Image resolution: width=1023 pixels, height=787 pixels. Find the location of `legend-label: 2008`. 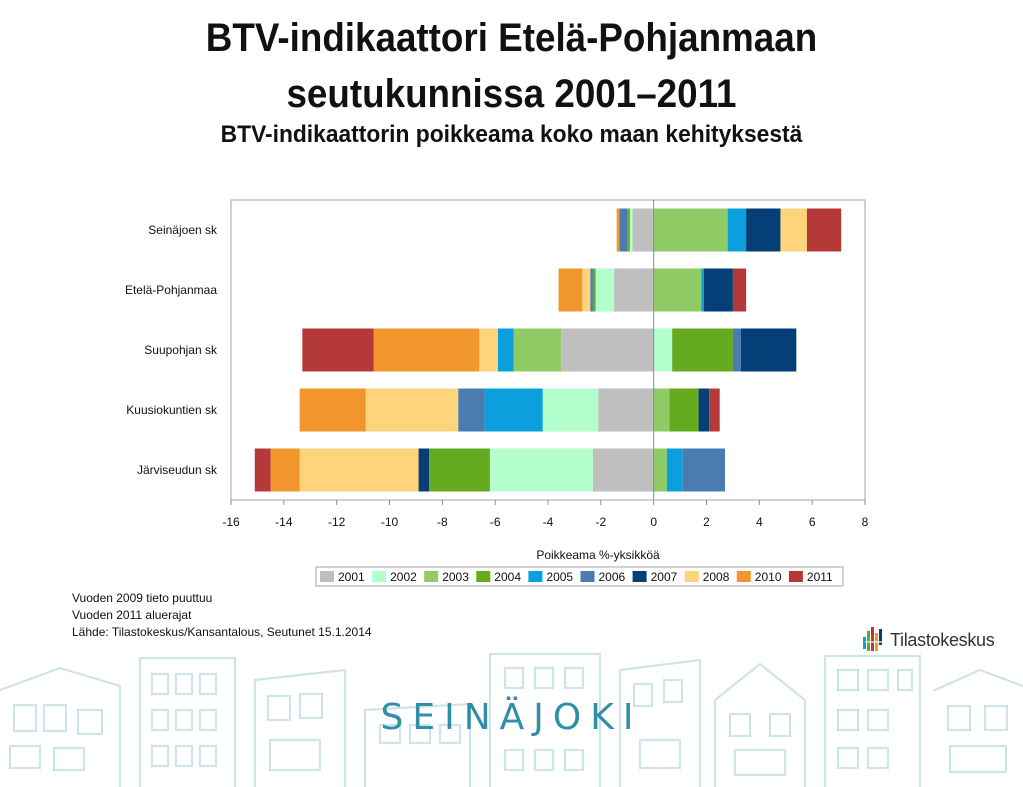

legend-label: 2008 is located at coordinates (716, 577).